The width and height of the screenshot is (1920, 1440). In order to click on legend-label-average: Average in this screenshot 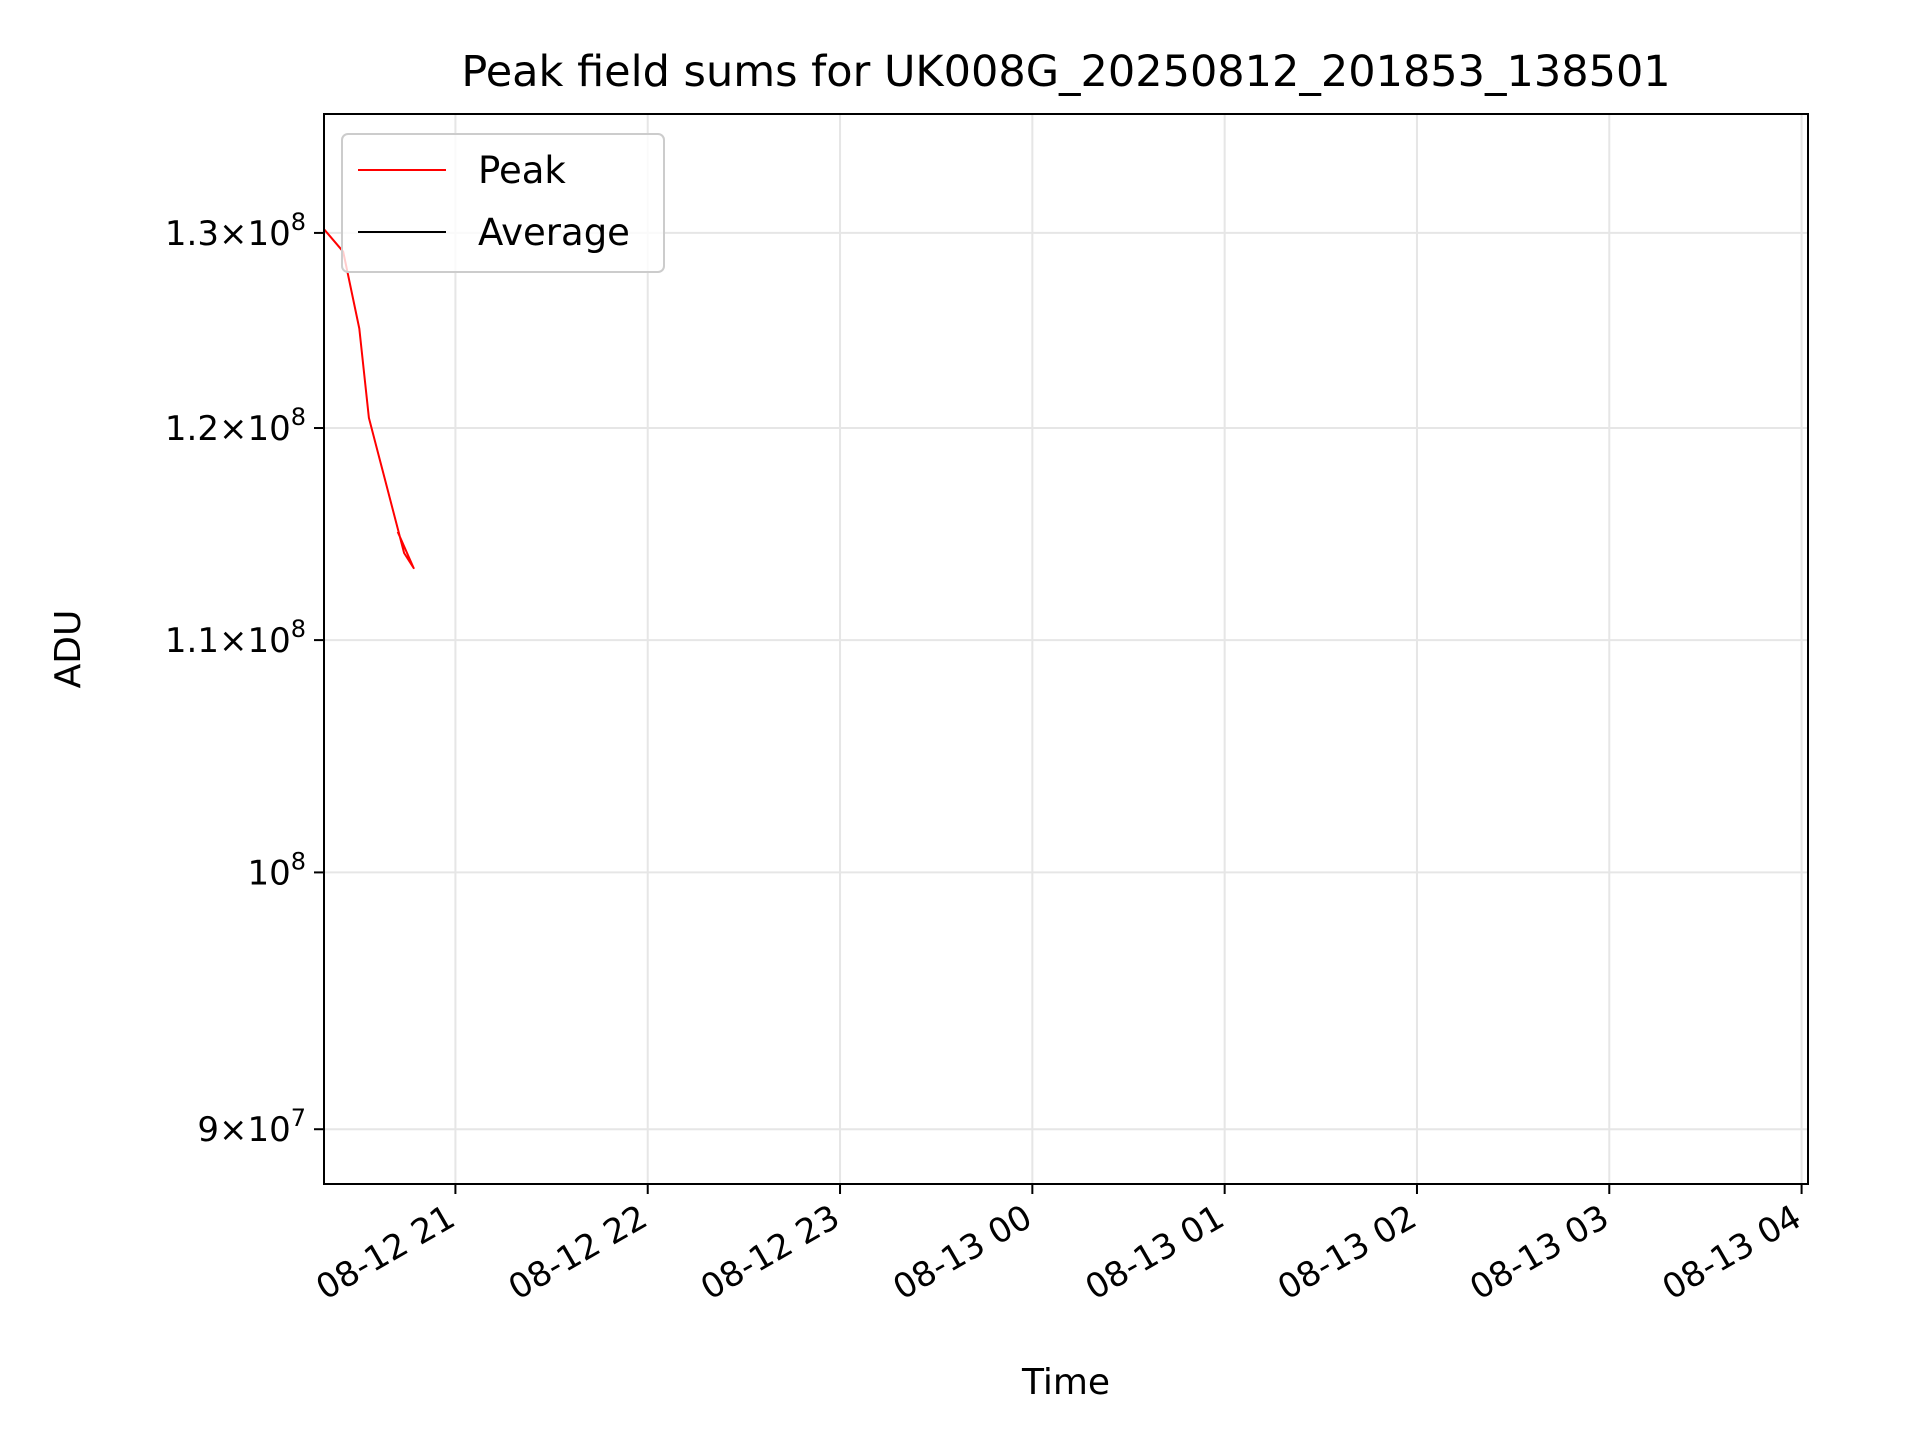, I will do `click(554, 232)`.